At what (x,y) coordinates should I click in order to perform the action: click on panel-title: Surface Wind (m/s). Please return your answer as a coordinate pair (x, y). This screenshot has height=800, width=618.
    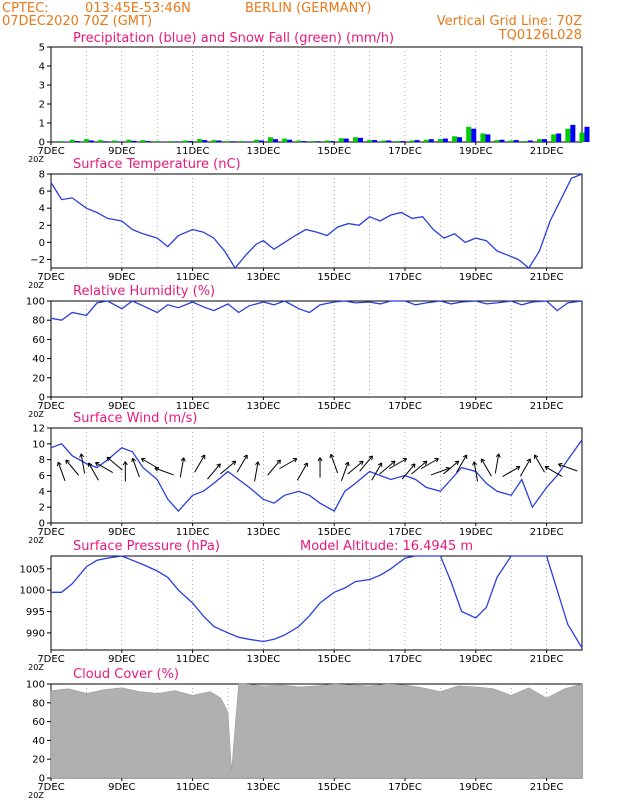
    Looking at the image, I should click on (135, 418).